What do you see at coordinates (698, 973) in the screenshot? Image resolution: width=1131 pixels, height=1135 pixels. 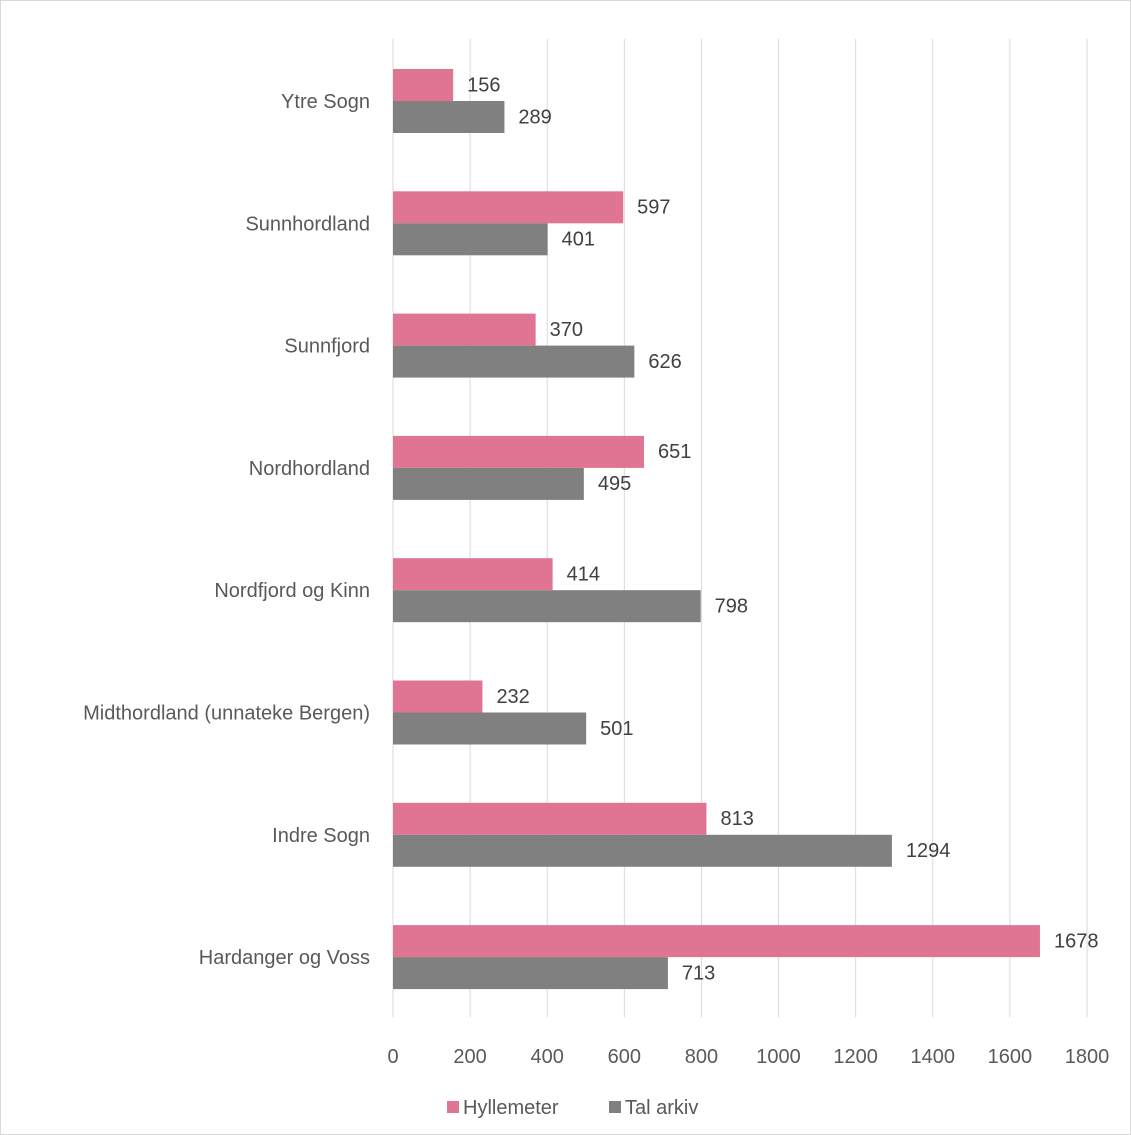 I see `data-label: 713` at bounding box center [698, 973].